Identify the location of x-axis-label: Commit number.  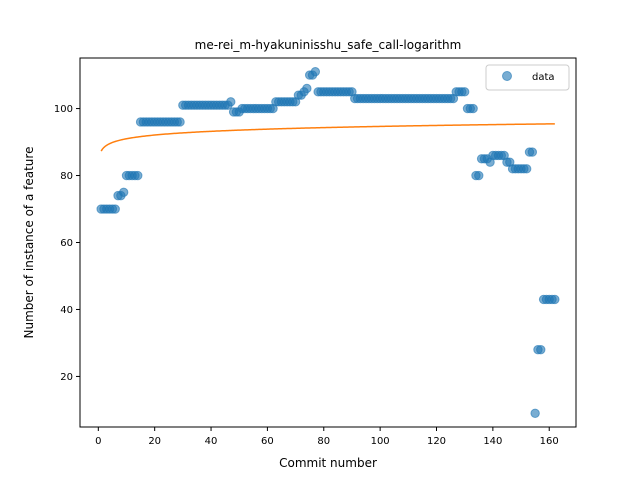
(328, 463).